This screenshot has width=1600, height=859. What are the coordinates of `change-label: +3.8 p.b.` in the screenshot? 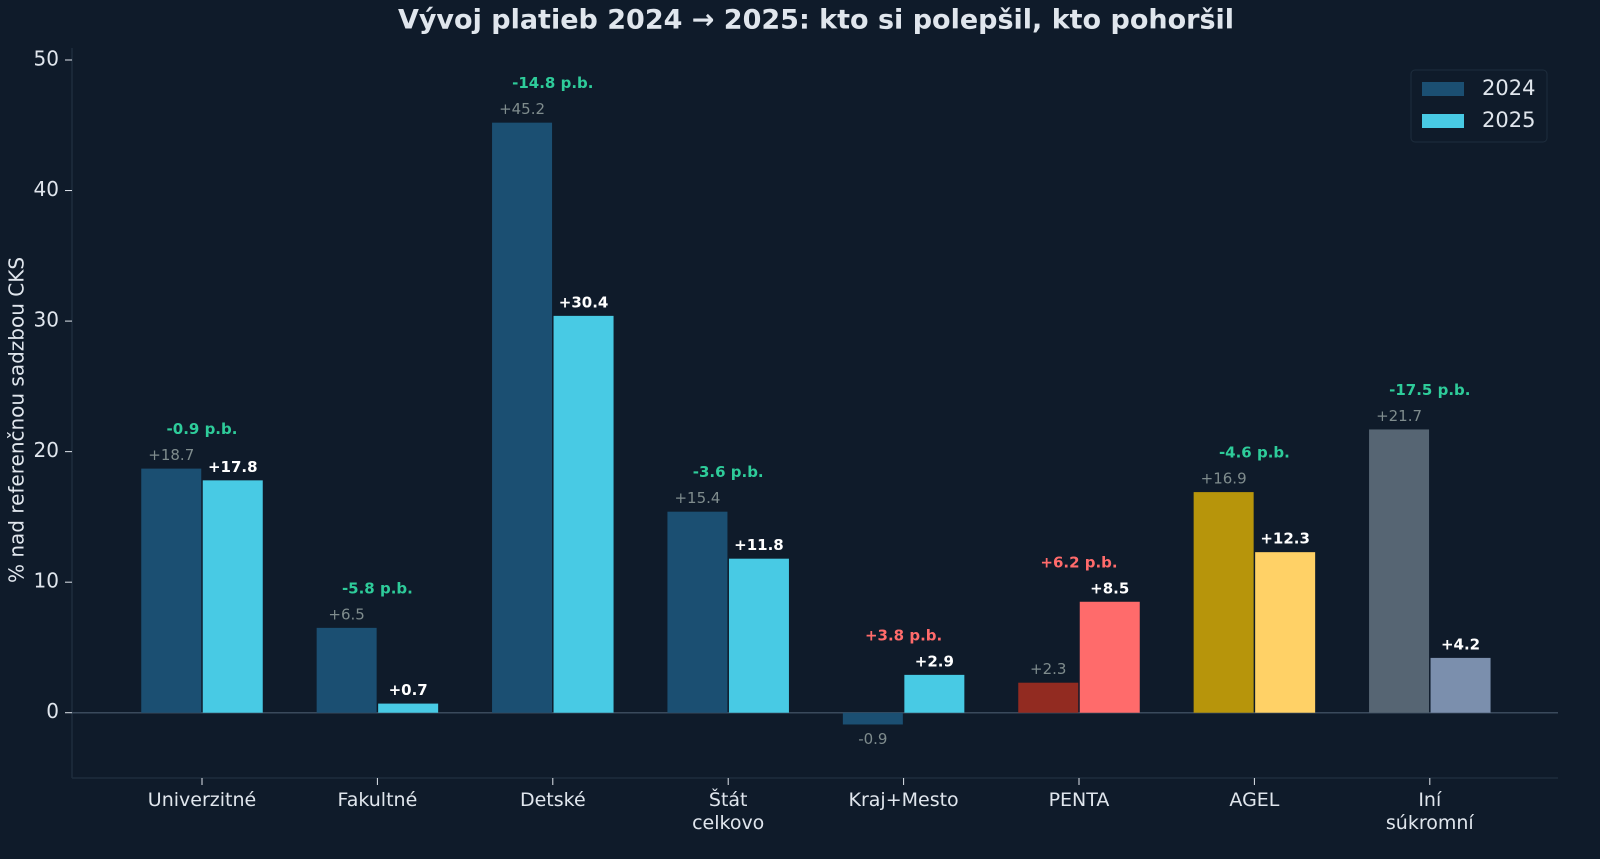 It's located at (903, 635).